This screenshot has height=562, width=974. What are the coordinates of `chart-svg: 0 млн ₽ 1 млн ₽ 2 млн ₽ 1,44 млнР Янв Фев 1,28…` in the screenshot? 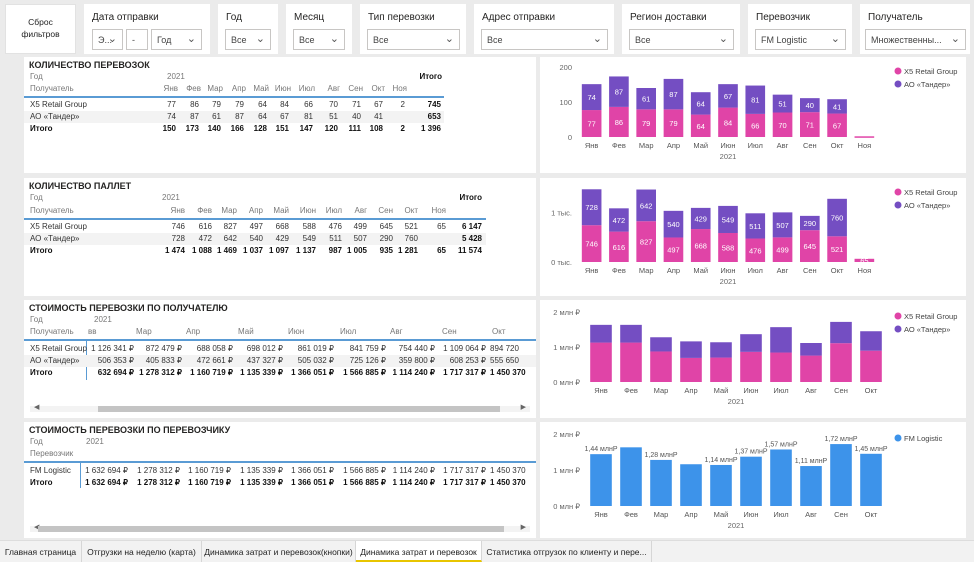 It's located at (747, 480).